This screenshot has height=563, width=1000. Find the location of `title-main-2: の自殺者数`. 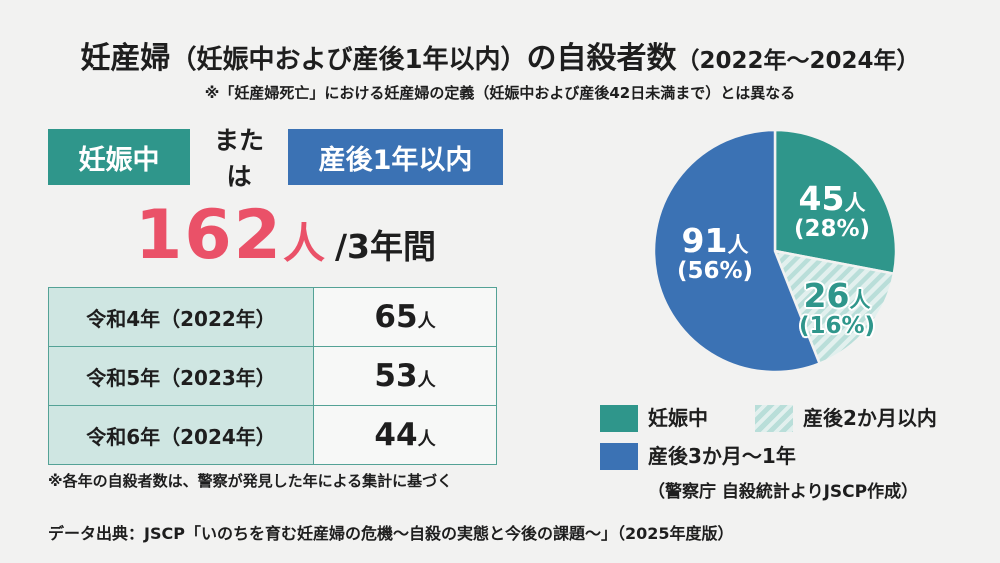

title-main-2: の自殺者数 is located at coordinates (601, 58).